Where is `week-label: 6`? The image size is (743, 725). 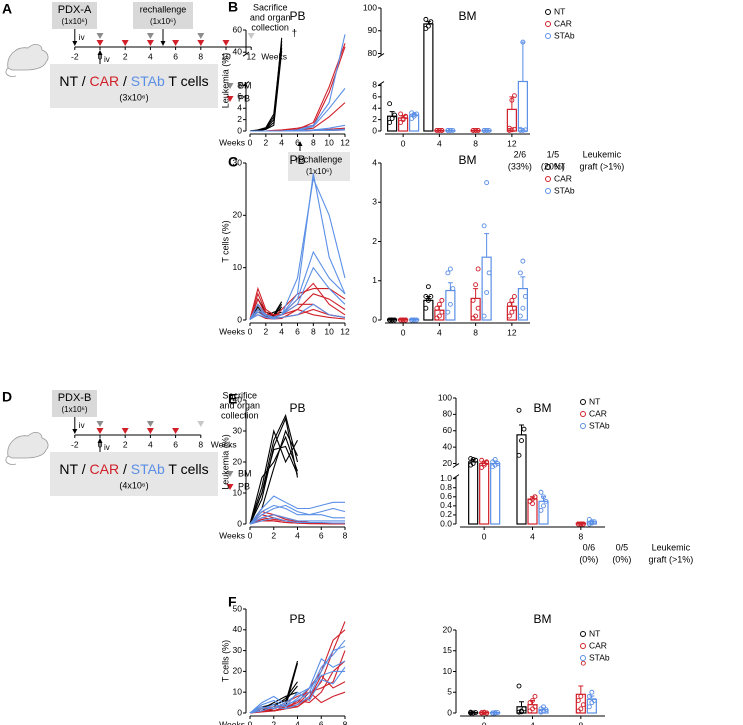 week-label: 6 is located at coordinates (175, 444).